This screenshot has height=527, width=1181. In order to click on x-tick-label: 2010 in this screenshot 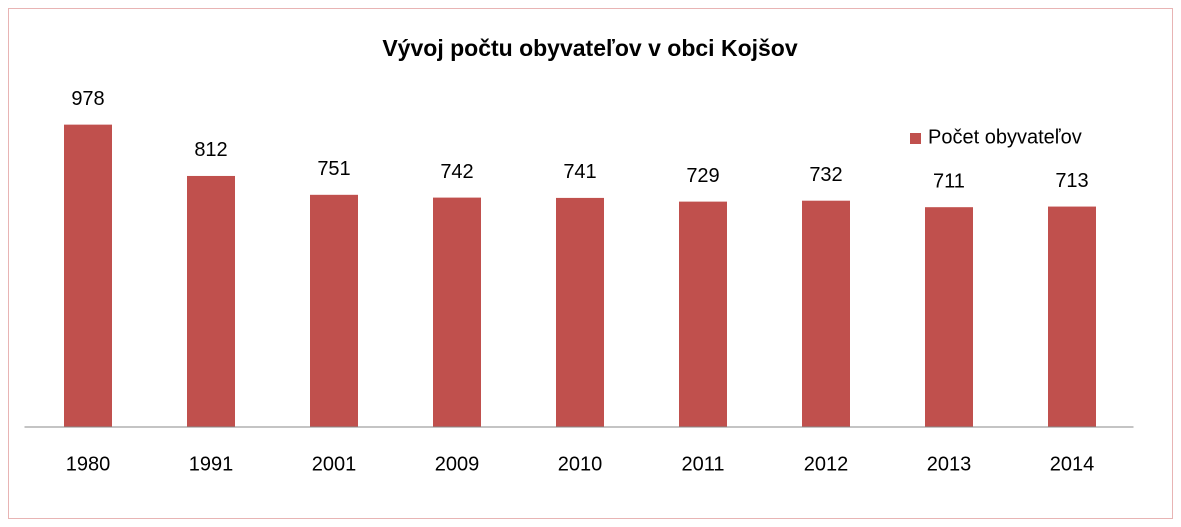, I will do `click(580, 464)`.